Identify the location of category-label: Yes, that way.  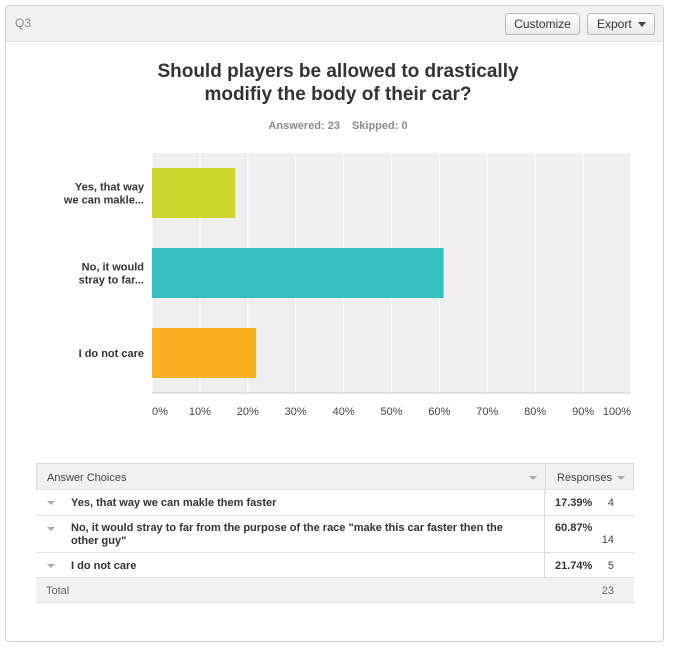
(110, 188).